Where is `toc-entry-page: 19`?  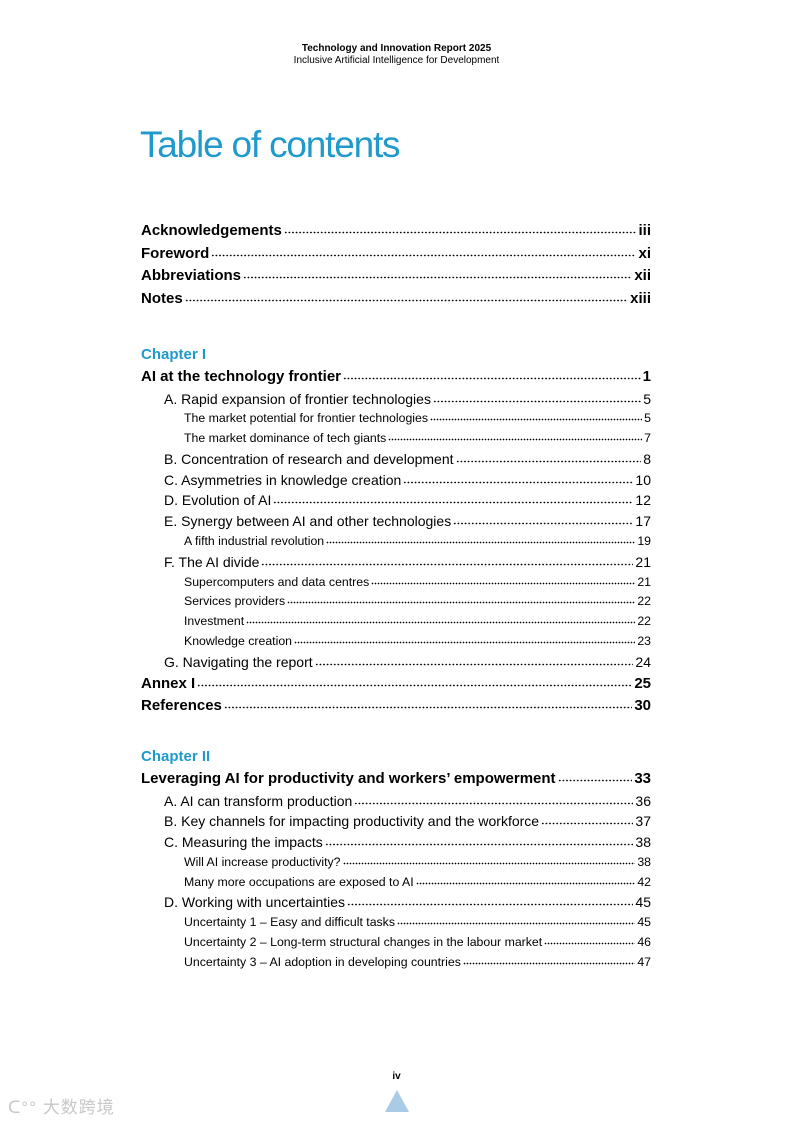
toc-entry-page: 19 is located at coordinates (644, 541).